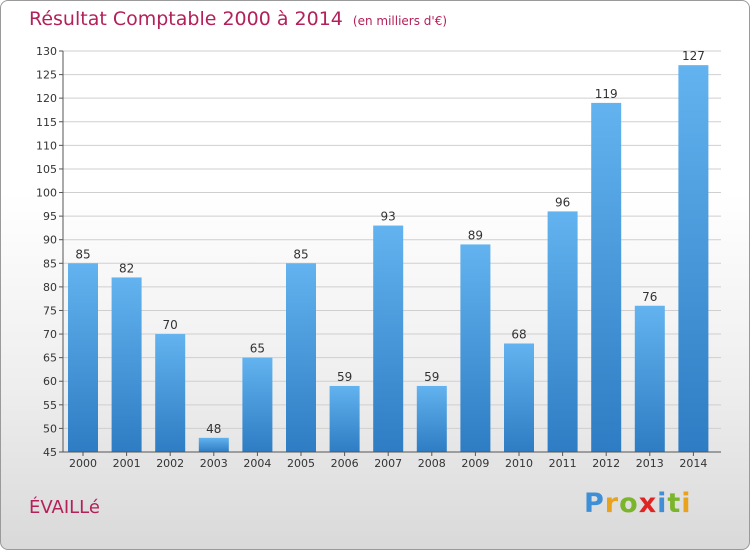  Describe the element at coordinates (257, 463) in the screenshot. I see `x-tick-label: 2004` at that location.